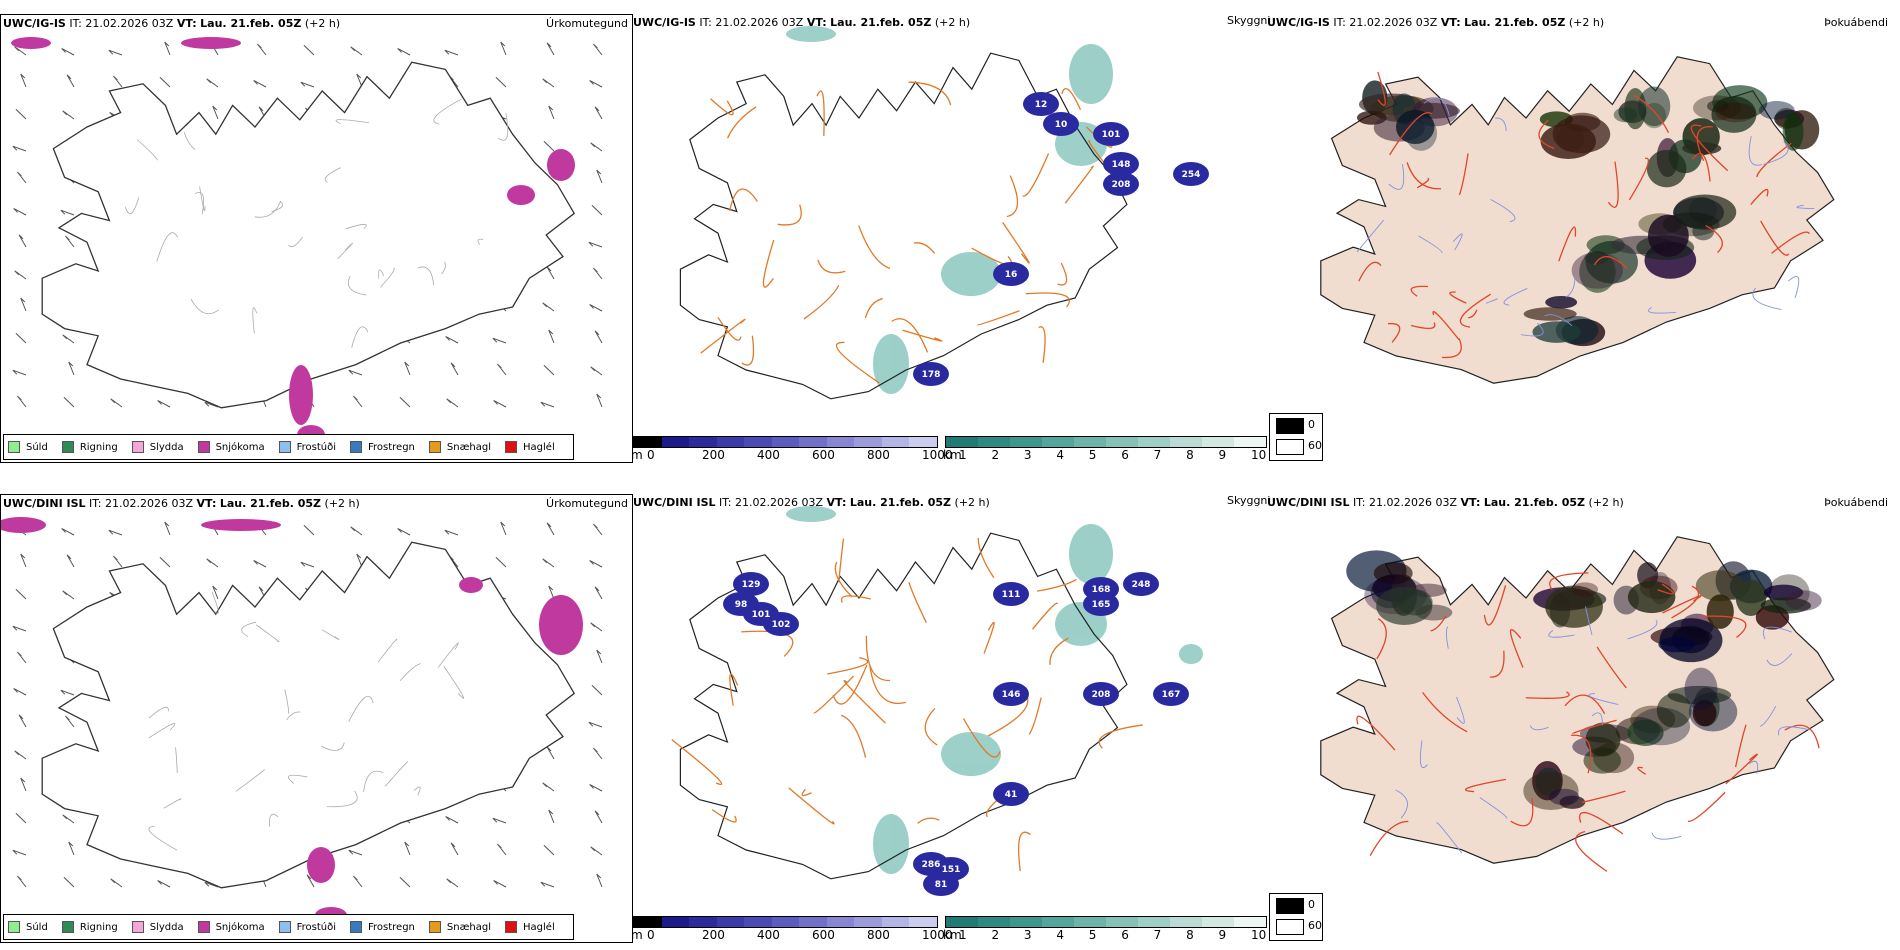 The image size is (1900, 950). I want to click on legend-label: Snæhagl, so click(469, 447).